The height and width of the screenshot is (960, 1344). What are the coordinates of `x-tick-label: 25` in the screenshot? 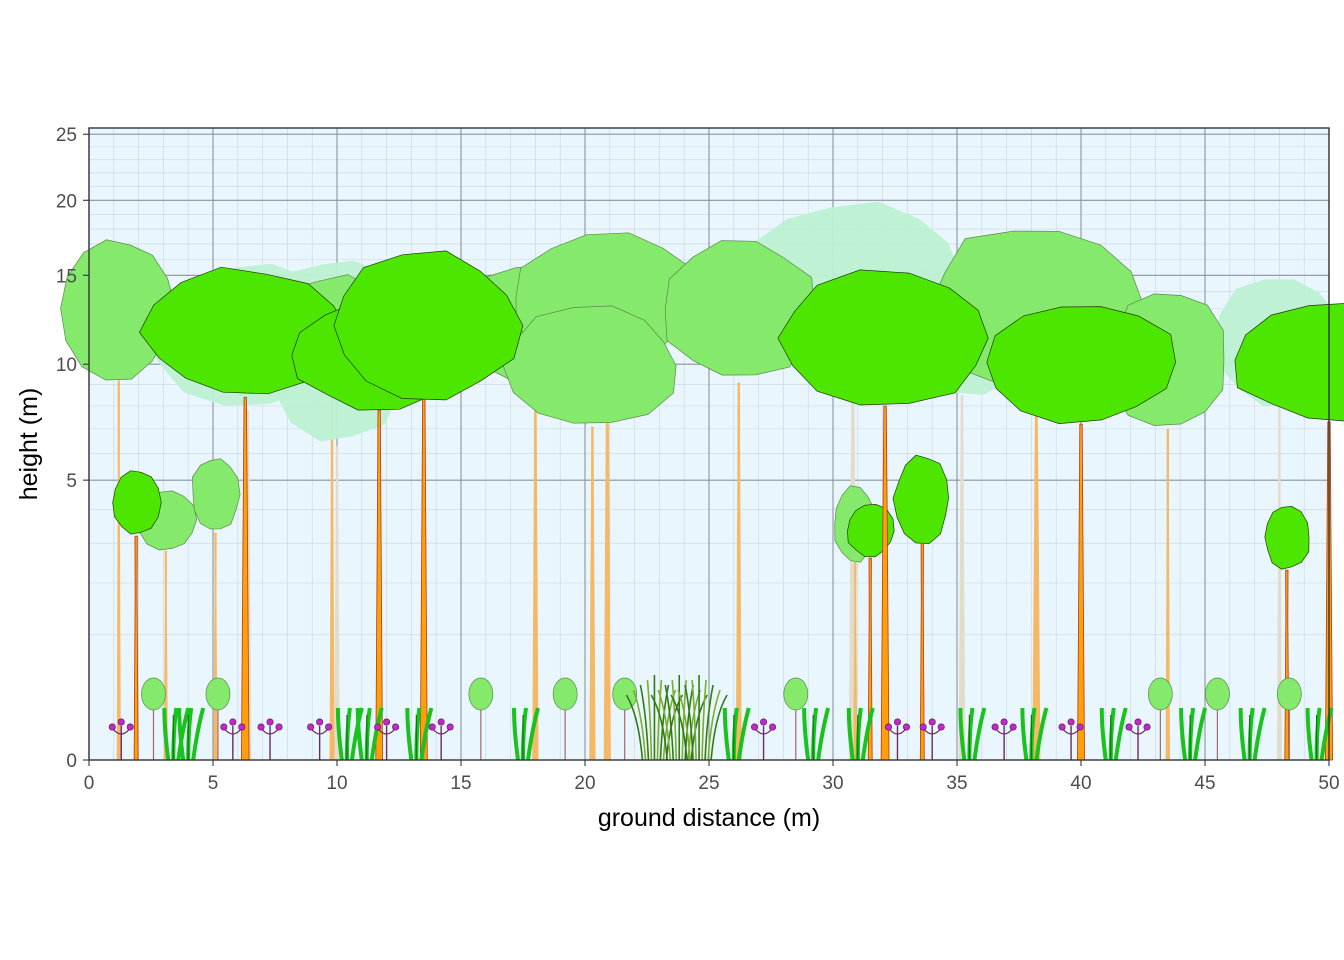 It's located at (708, 783).